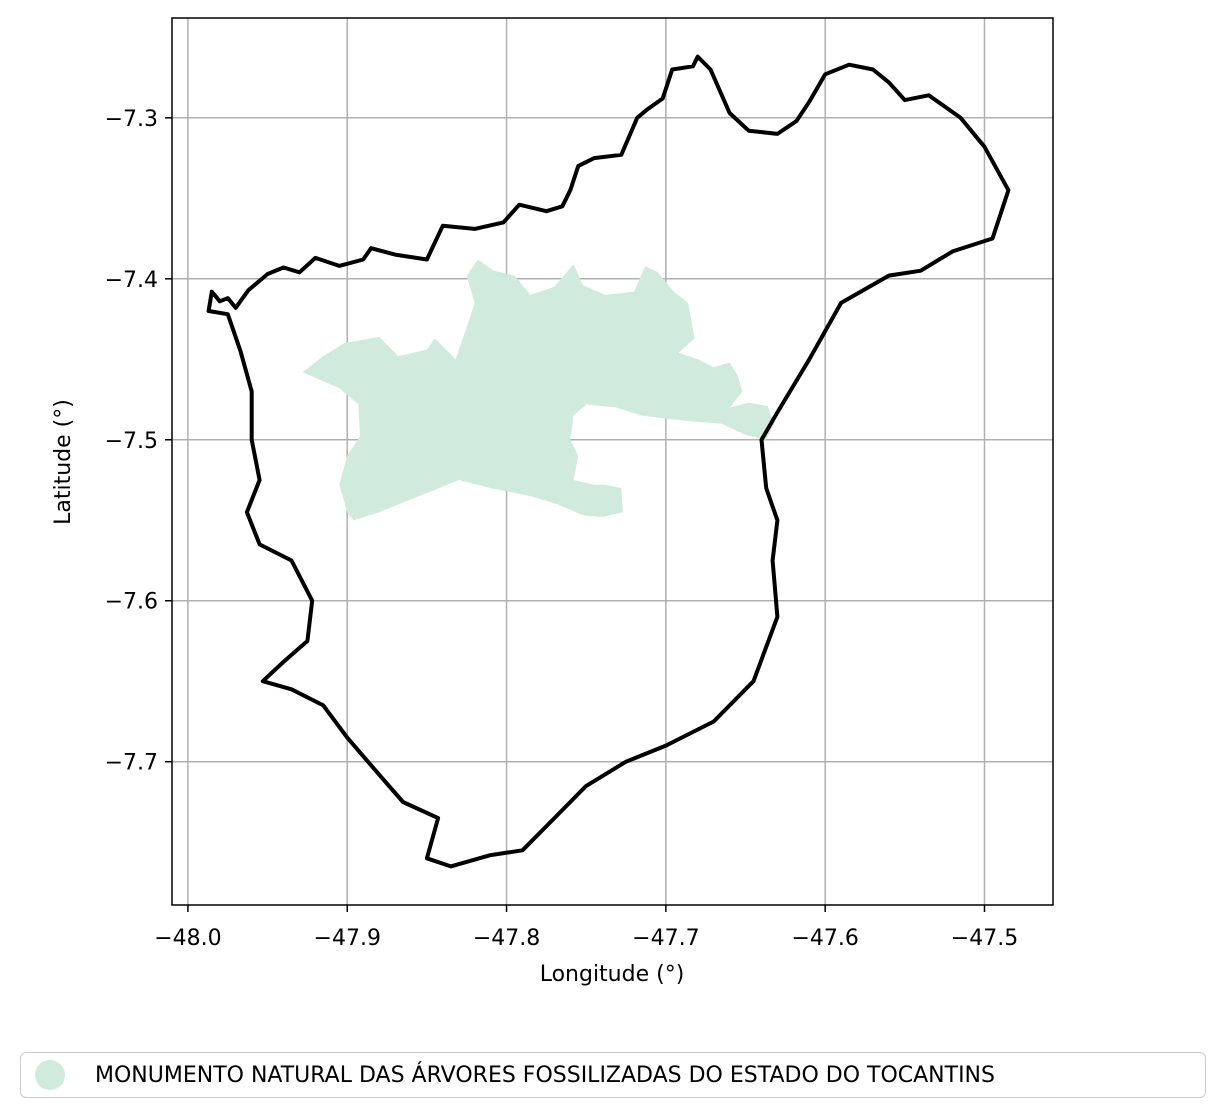  Describe the element at coordinates (131, 763) in the screenshot. I see `y-tick-label: −7.7` at that location.